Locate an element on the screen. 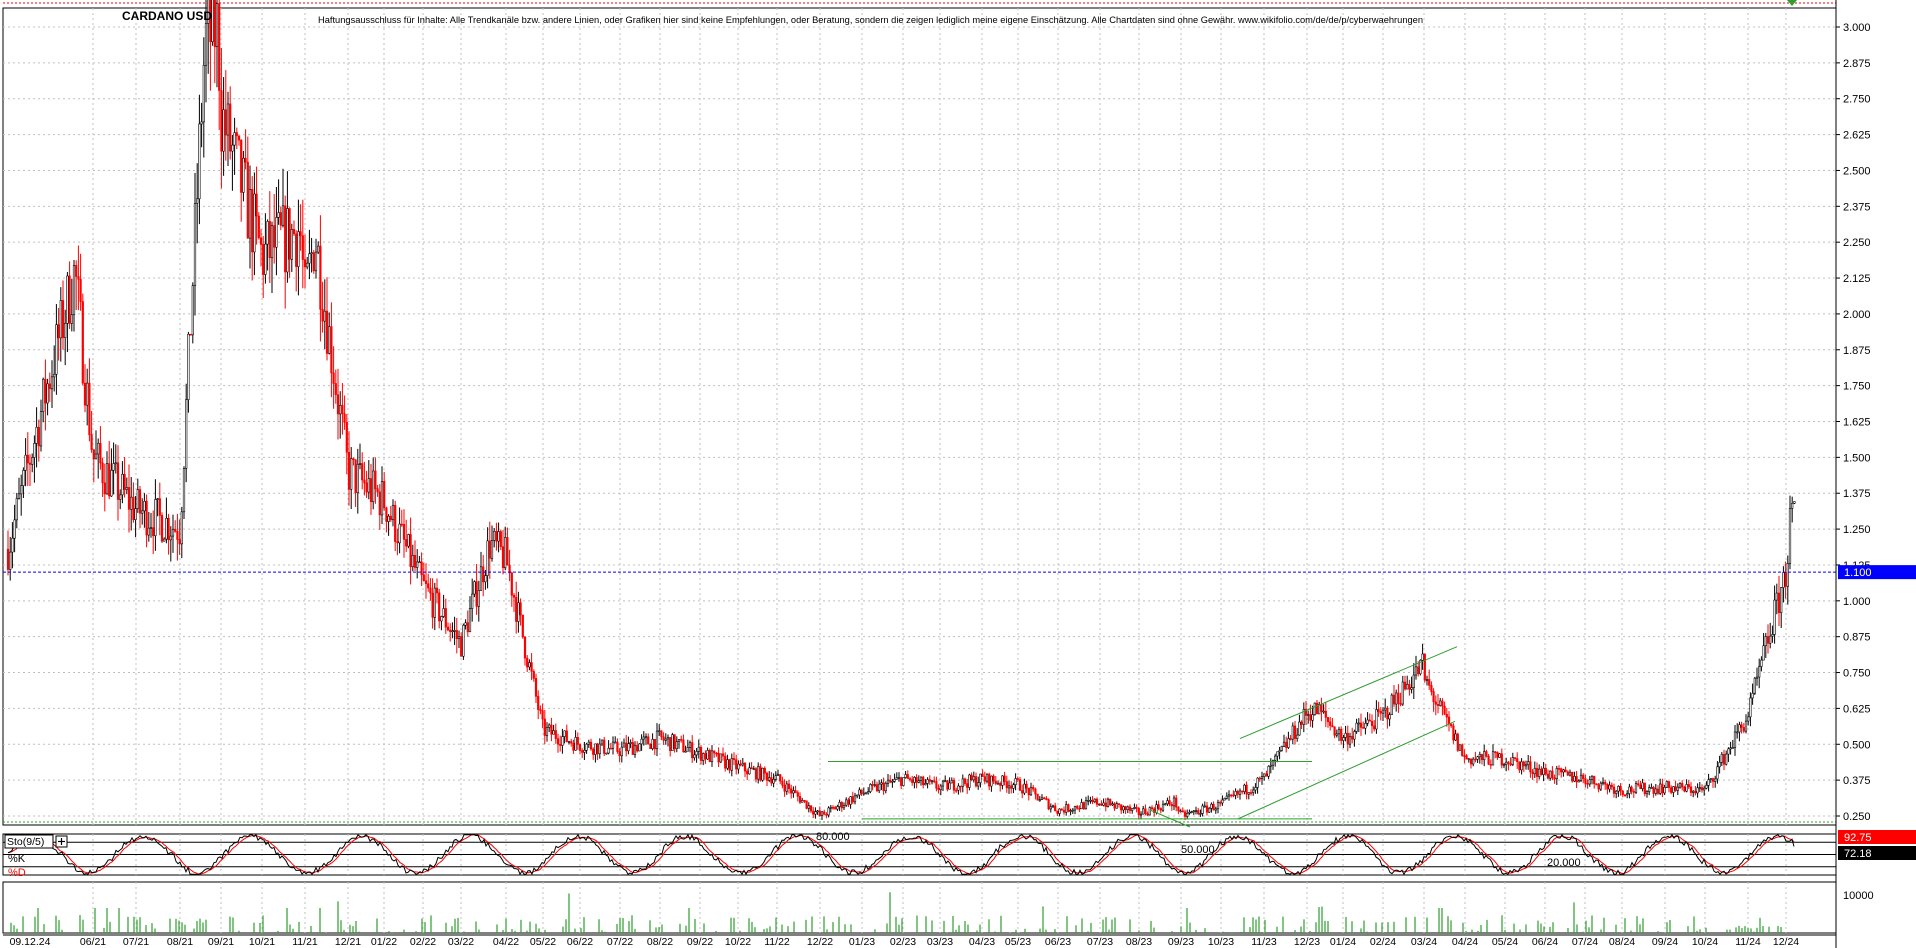 This screenshot has height=948, width=1916. price-tick-label: 2.625 is located at coordinates (1857, 136).